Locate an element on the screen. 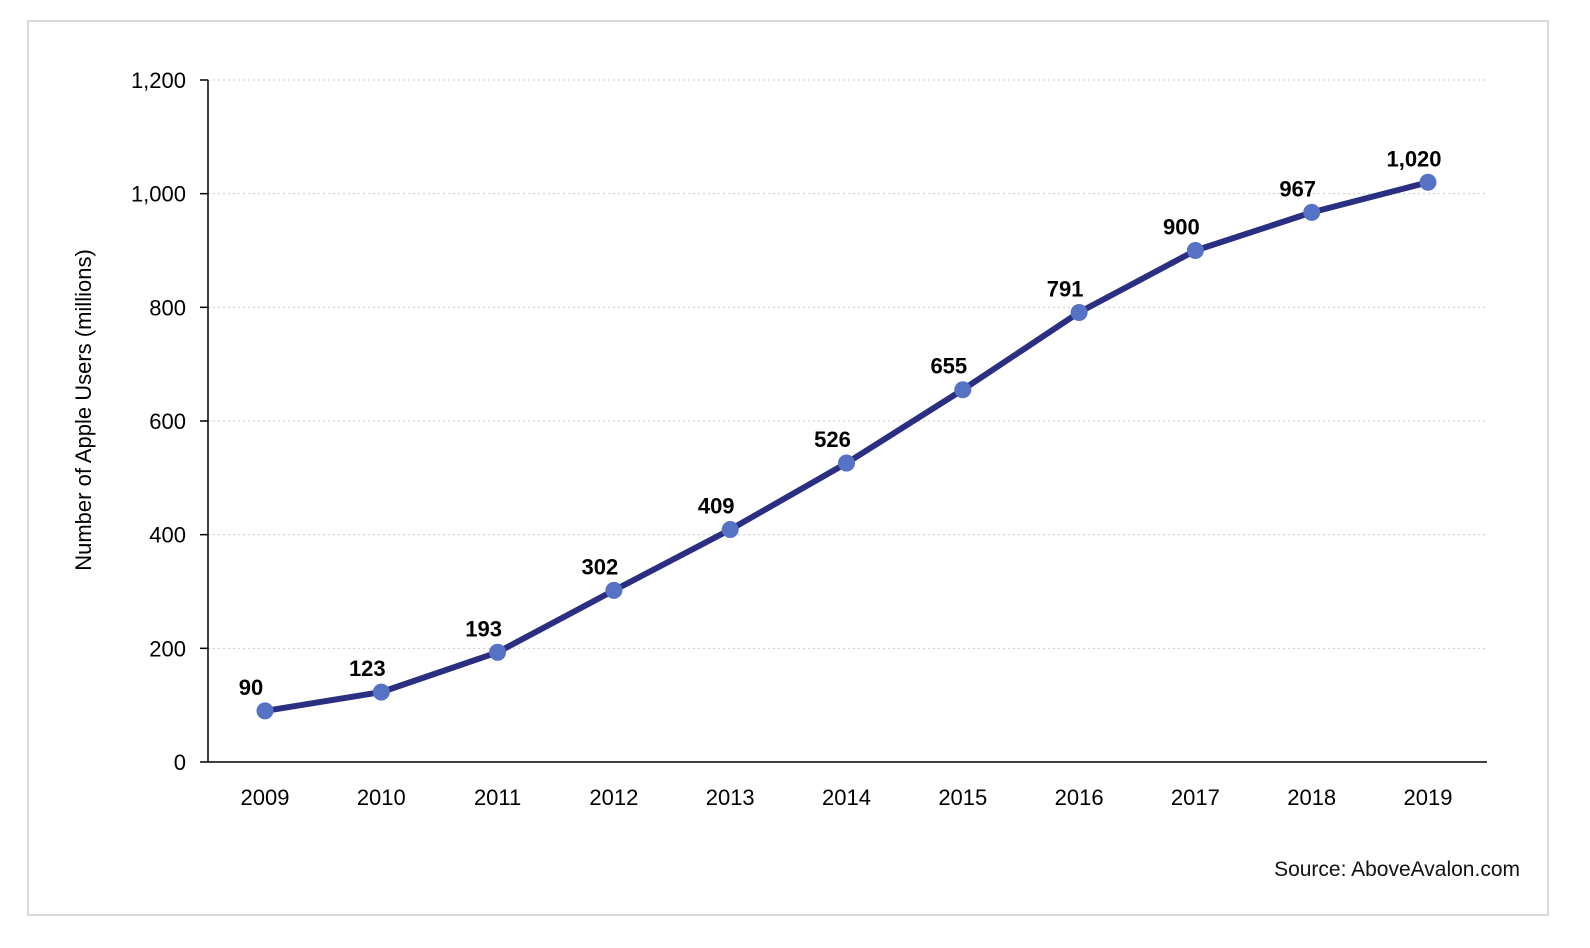 The height and width of the screenshot is (948, 1590). data-label: 123 is located at coordinates (367, 668).